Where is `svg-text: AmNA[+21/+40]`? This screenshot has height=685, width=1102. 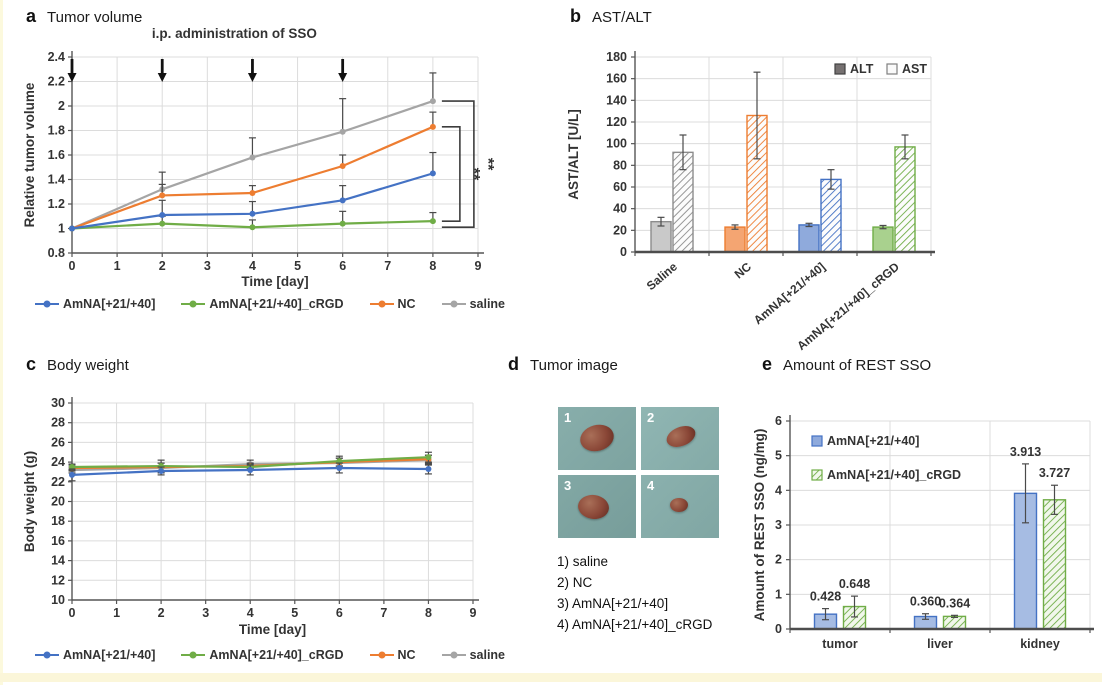
svg-text: AmNA[+21/+40] is located at coordinates (789, 294).